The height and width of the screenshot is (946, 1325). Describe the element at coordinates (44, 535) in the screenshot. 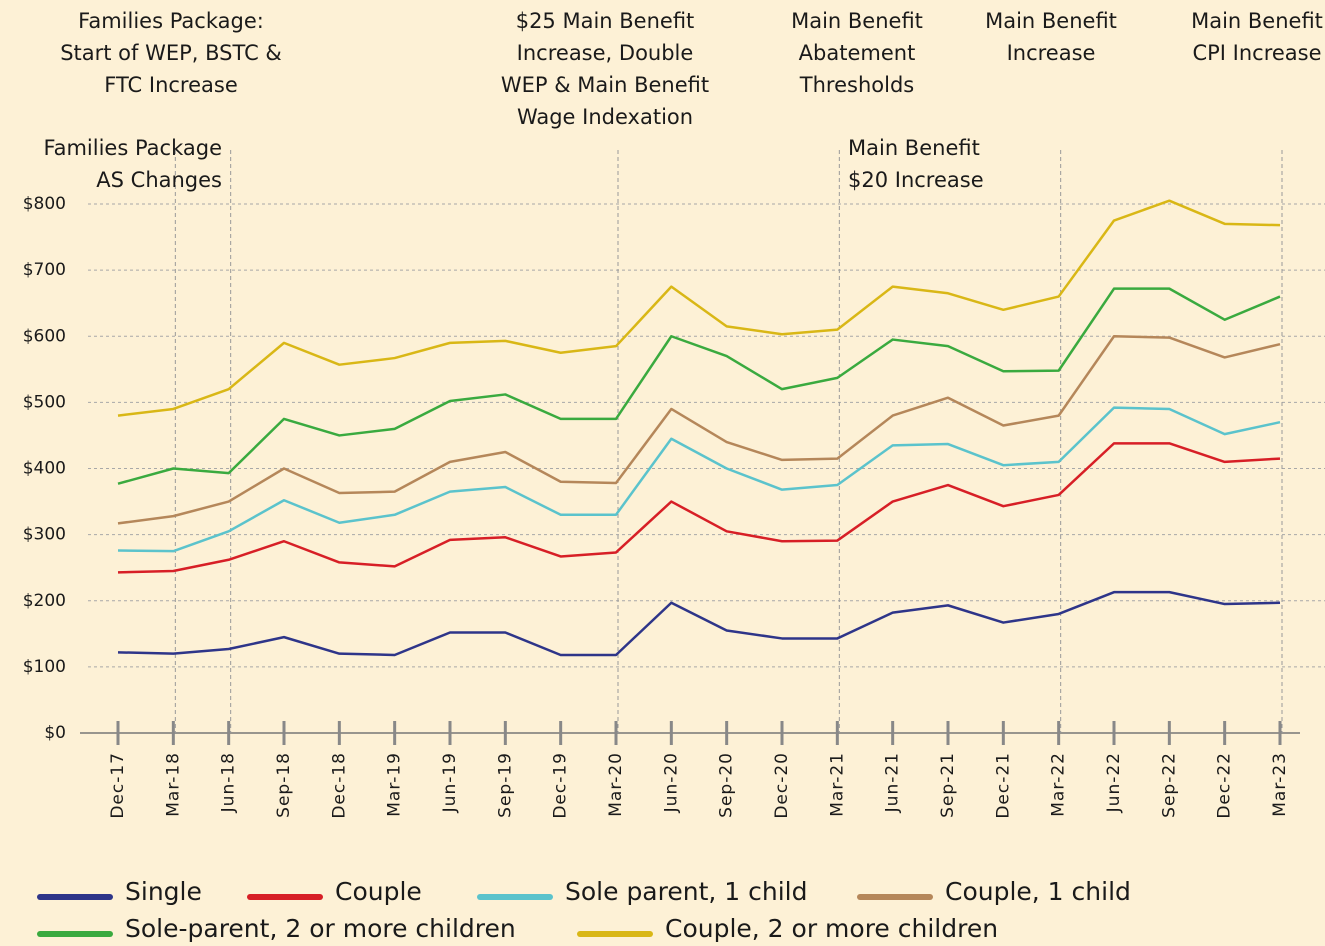

I see `y-tick-label: $300` at that location.